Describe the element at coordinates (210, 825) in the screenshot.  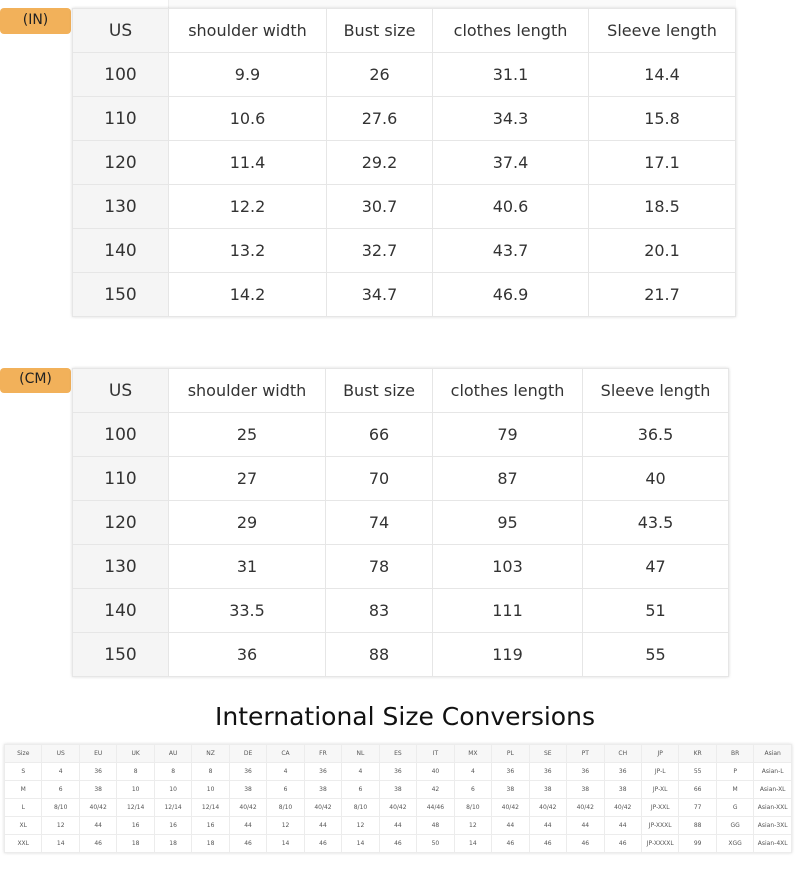
I see `table-cell: 16` at that location.